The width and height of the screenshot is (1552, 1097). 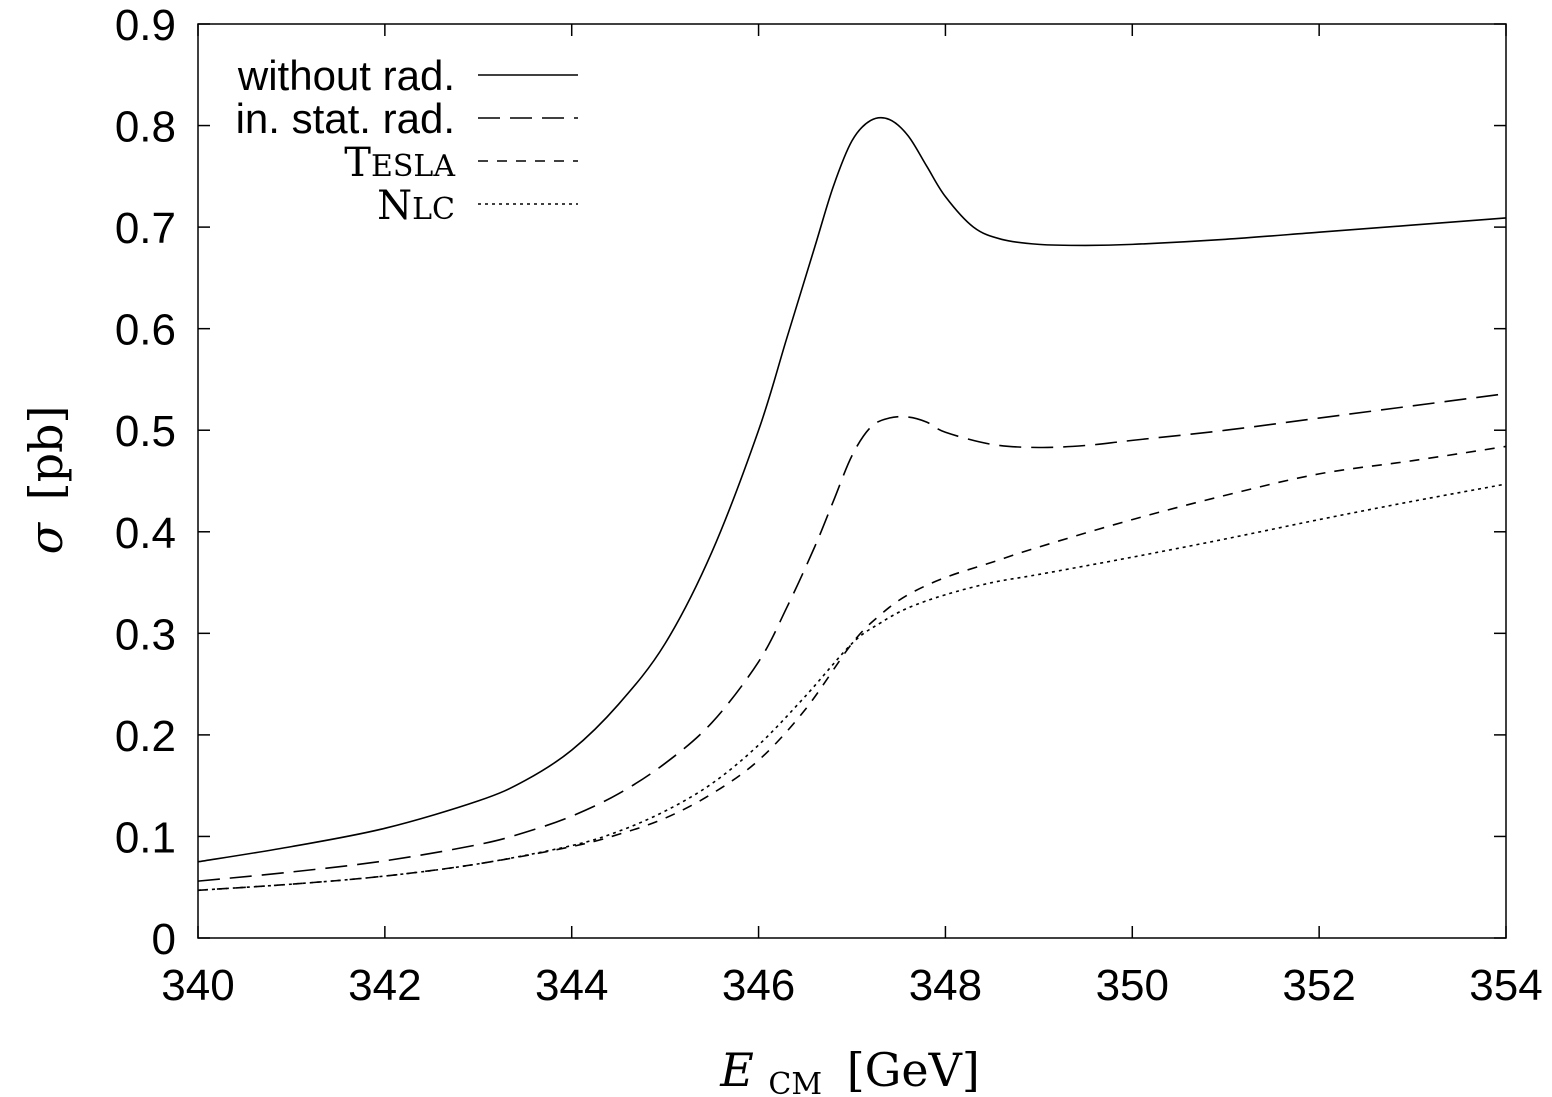 I want to click on y-tick-label: 0.7, so click(x=145, y=228).